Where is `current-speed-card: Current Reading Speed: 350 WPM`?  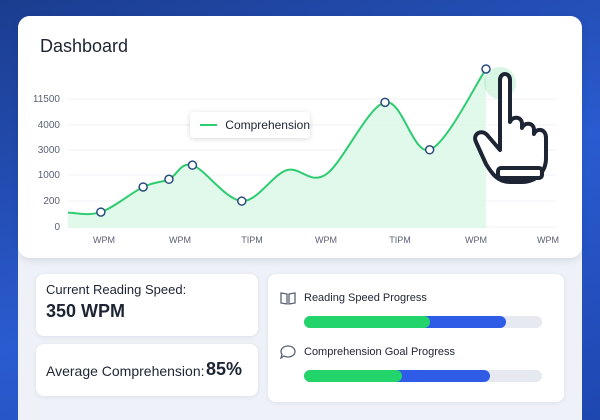
current-speed-card: Current Reading Speed: 350 WPM is located at coordinates (147, 305).